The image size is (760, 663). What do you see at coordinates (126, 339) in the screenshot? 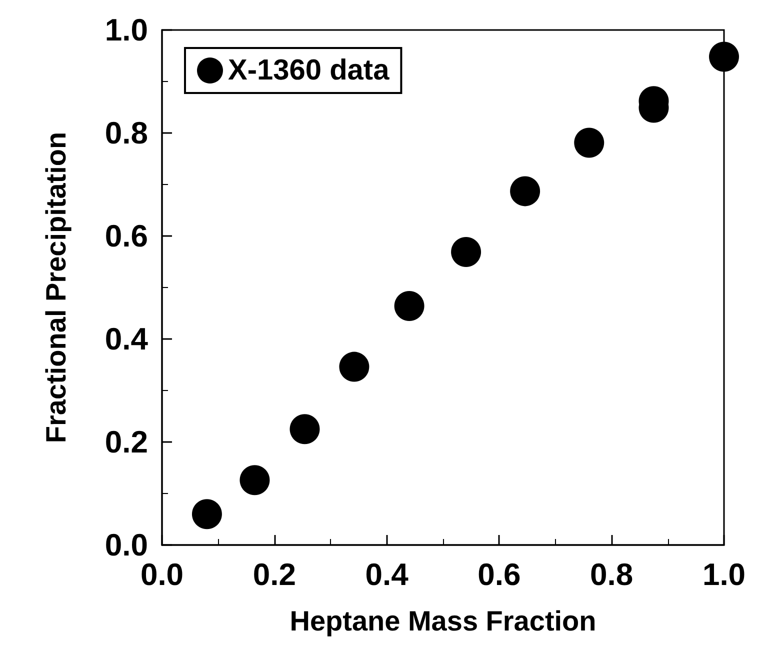
I see `y-tick-label: 0.4` at bounding box center [126, 339].